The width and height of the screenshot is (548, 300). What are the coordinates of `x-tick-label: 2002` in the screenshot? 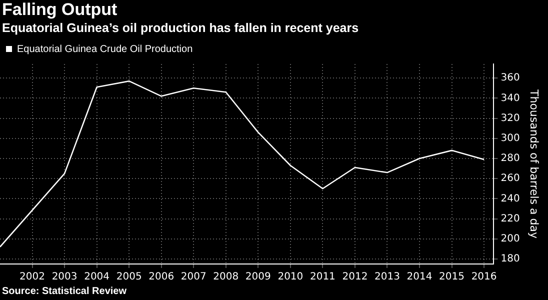 It's located at (32, 277).